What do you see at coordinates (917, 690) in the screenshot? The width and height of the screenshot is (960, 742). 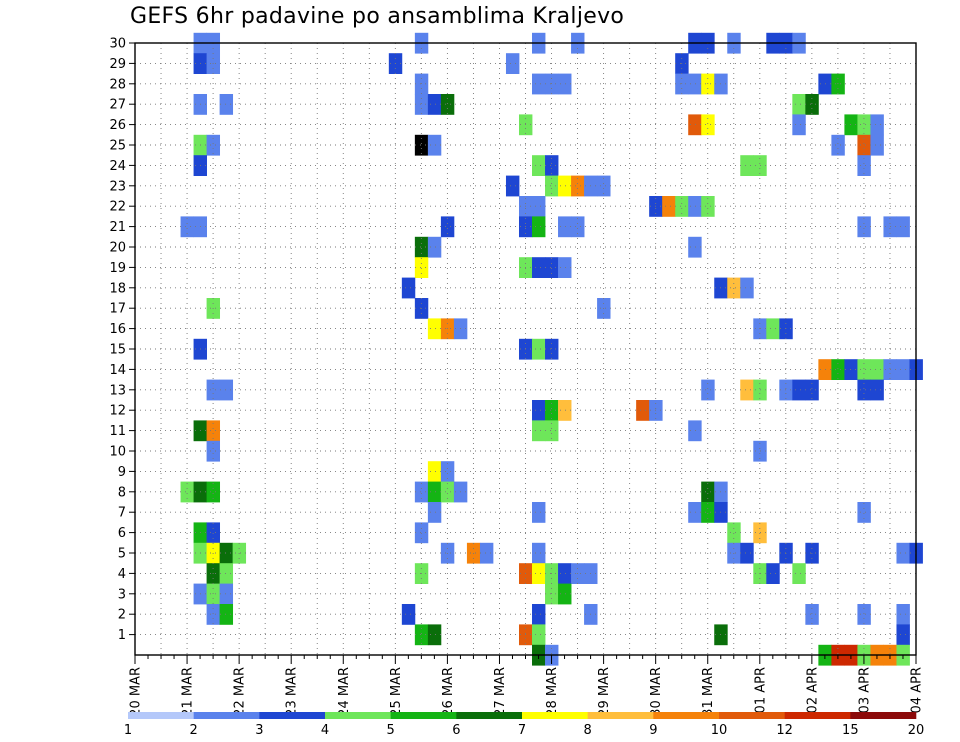 I see `x-tick-label: 04 APR` at bounding box center [917, 690].